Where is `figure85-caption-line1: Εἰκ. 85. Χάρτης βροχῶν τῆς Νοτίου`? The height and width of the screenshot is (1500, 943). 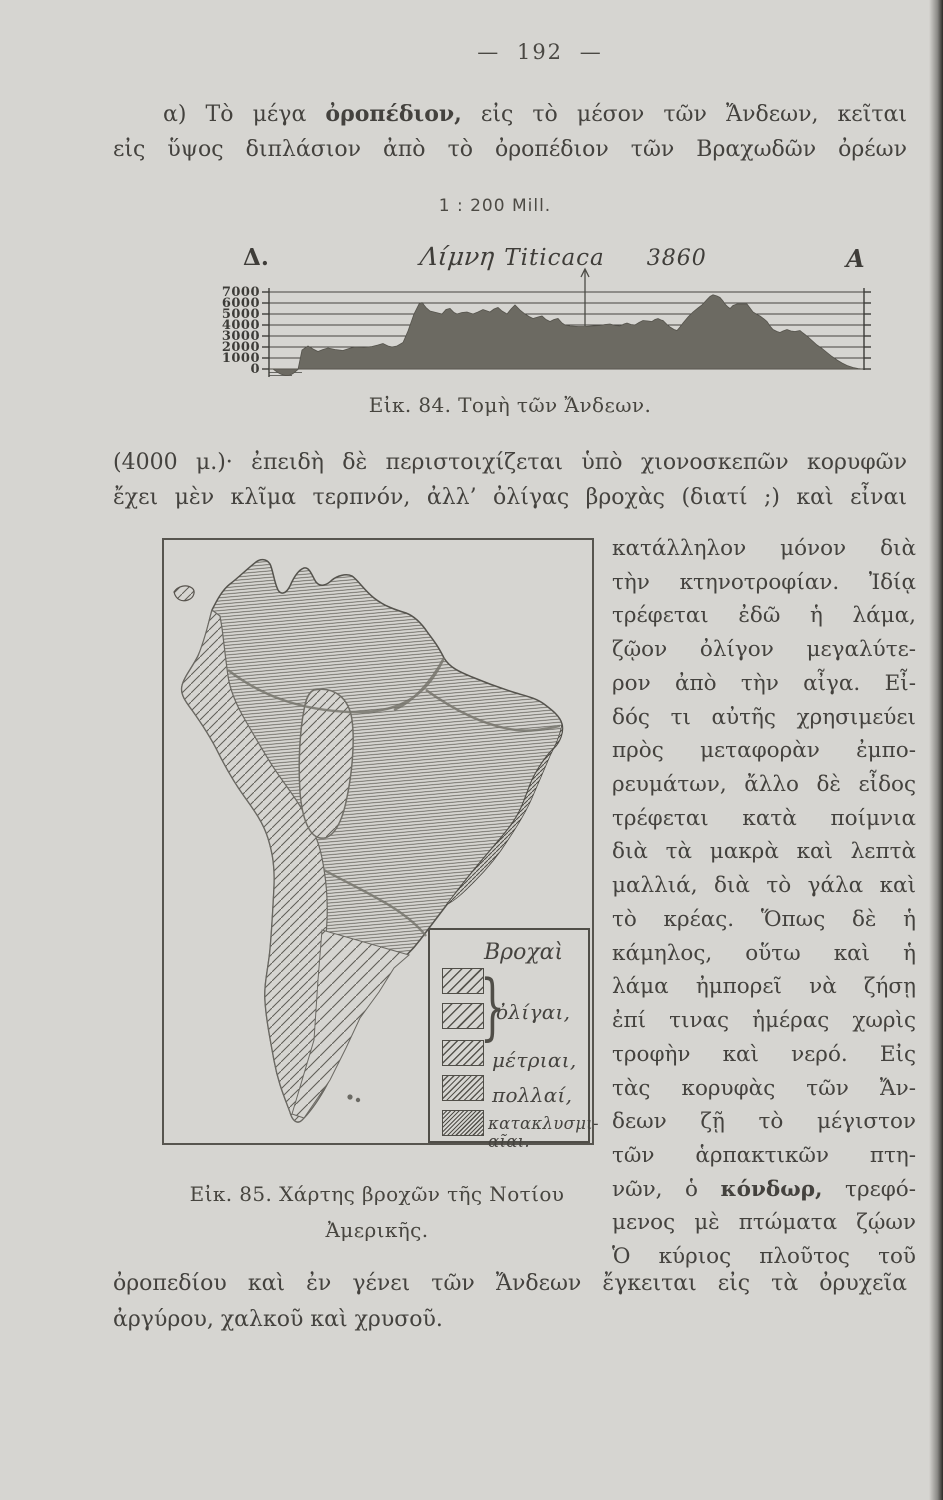
figure85-caption-line1: Εἰκ. 85. Χάρτης βροχῶν τῆς Νοτίου is located at coordinates (377, 1194).